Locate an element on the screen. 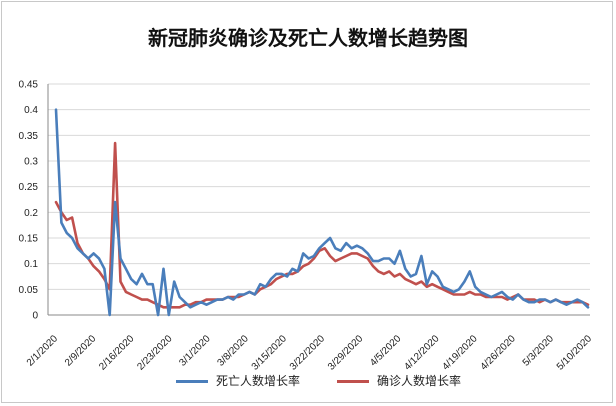 This screenshot has width=616, height=406. legend-label-confirmed: 确诊人数增长率 is located at coordinates (419, 381).